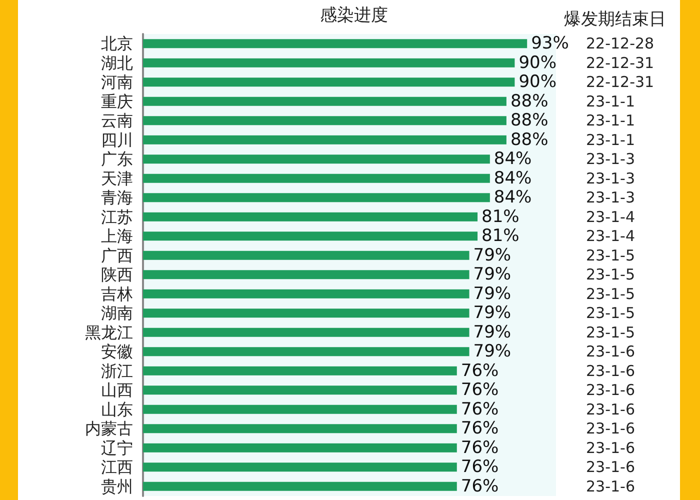  What do you see at coordinates (117, 198) in the screenshot?
I see `y-tick-label: 青海` at bounding box center [117, 198].